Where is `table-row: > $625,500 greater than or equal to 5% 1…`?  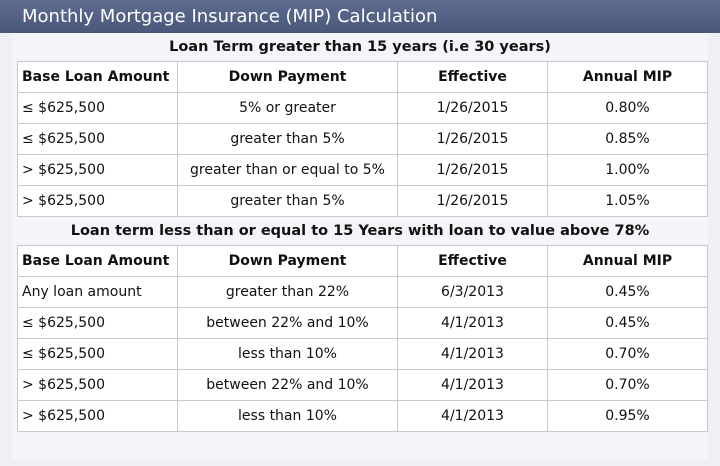 table-row: > $625,500 greater than or equal to 5% 1… is located at coordinates (362, 170).